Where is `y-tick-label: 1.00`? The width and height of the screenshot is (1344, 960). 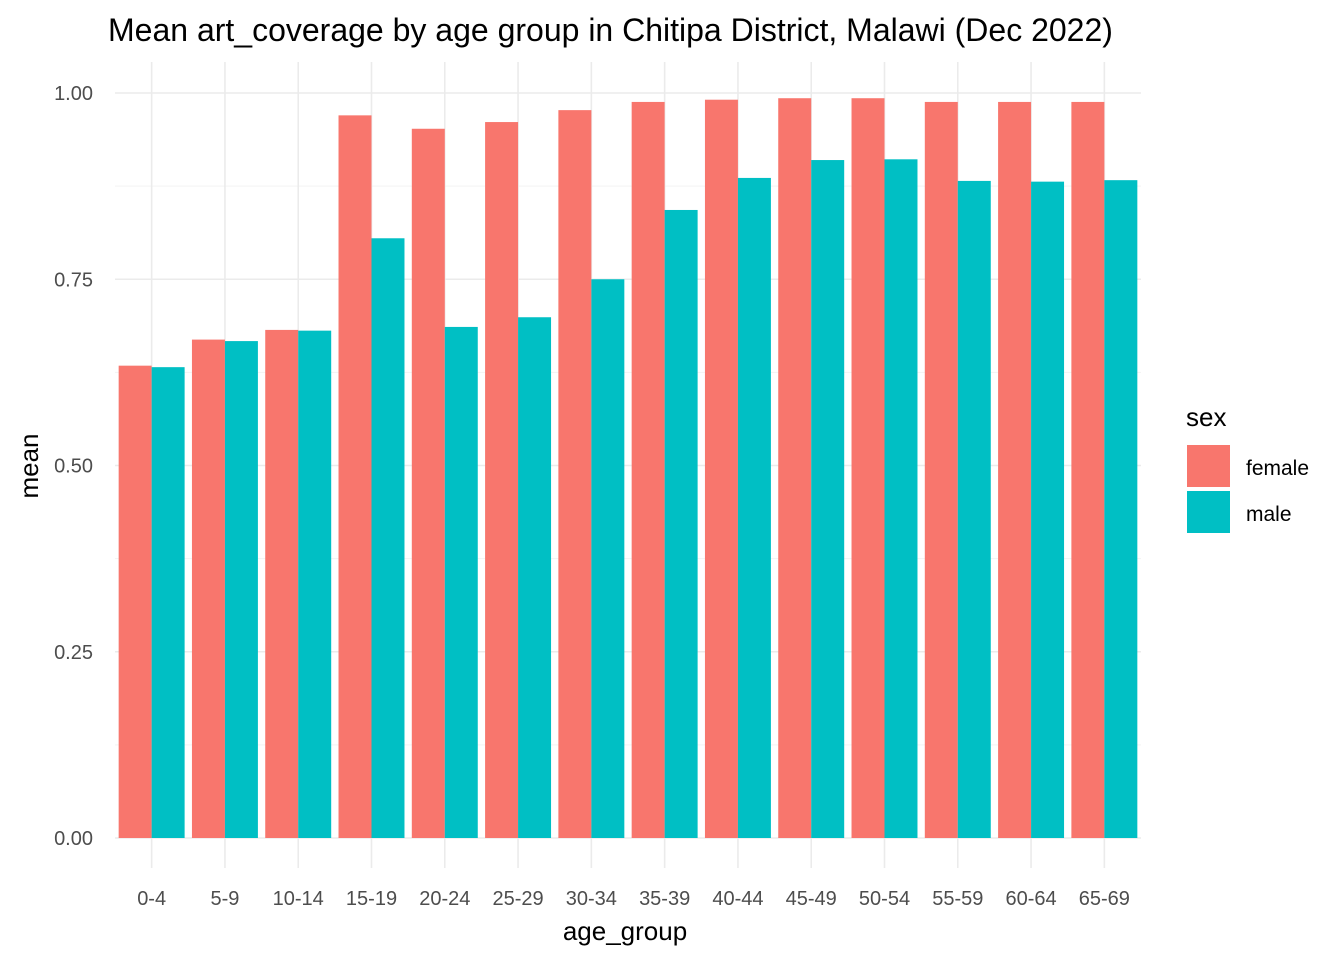 y-tick-label: 1.00 is located at coordinates (73, 94).